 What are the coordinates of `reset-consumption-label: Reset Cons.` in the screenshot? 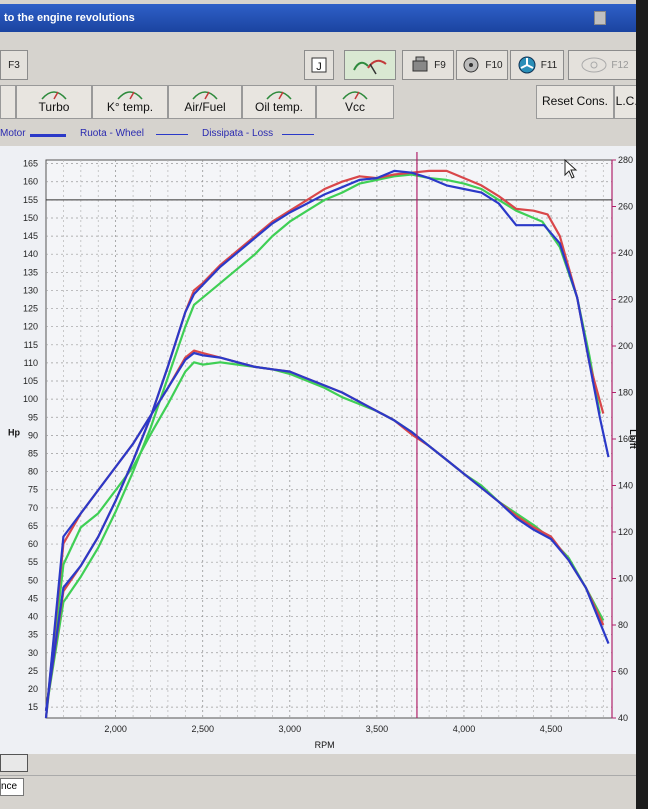 It's located at (575, 101).